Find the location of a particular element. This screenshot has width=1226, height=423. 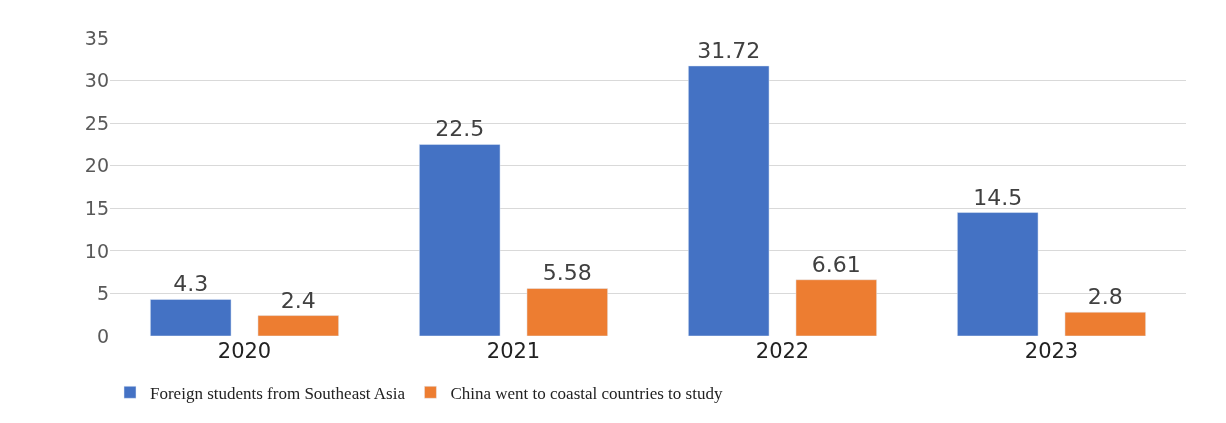

y-tick-label: 15 is located at coordinates (96, 207).